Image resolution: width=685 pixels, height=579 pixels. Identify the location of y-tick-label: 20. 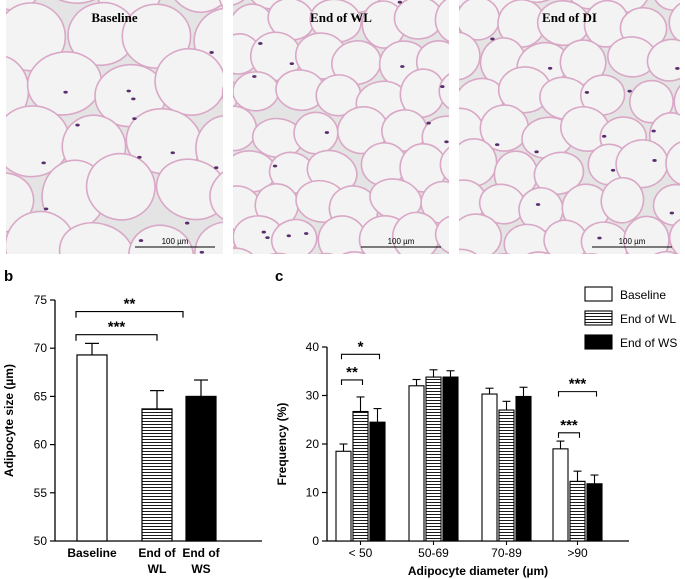
(313, 444).